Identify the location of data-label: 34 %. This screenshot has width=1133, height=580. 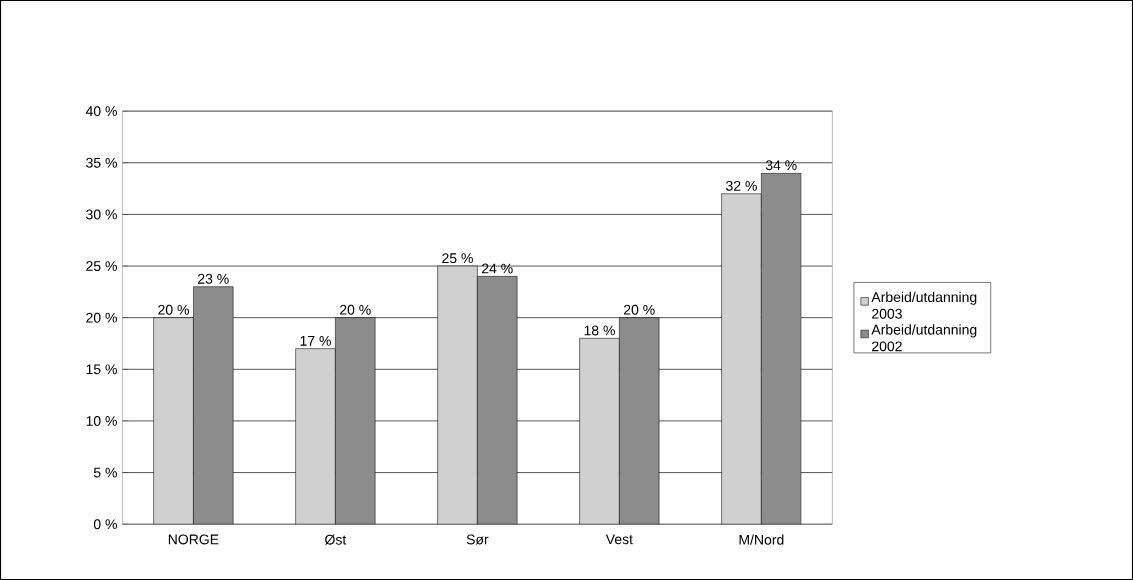
(781, 165).